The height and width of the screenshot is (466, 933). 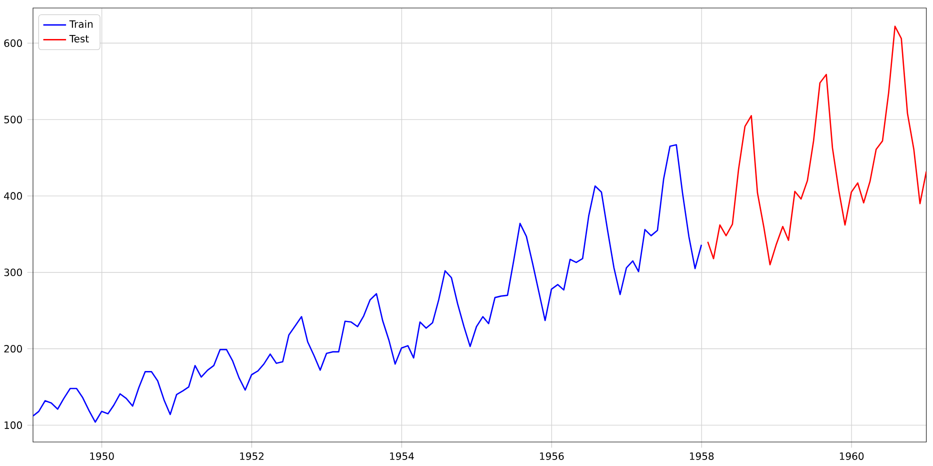 What do you see at coordinates (13, 348) in the screenshot?
I see `y-tick-label: 200` at bounding box center [13, 348].